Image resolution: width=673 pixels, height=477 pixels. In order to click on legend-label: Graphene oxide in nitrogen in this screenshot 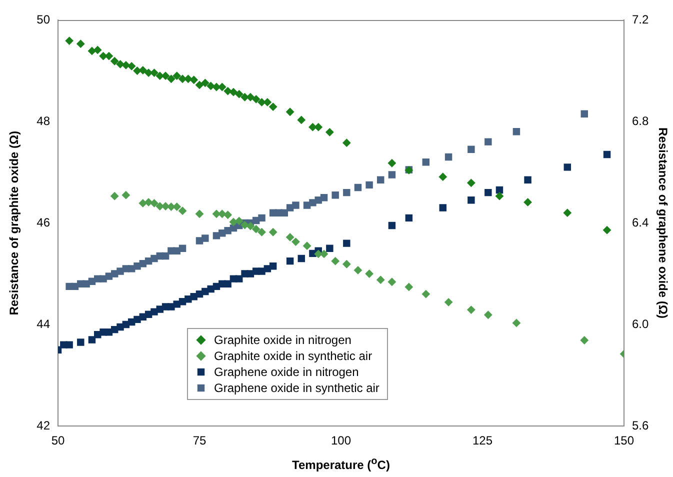, I will do `click(286, 372)`.